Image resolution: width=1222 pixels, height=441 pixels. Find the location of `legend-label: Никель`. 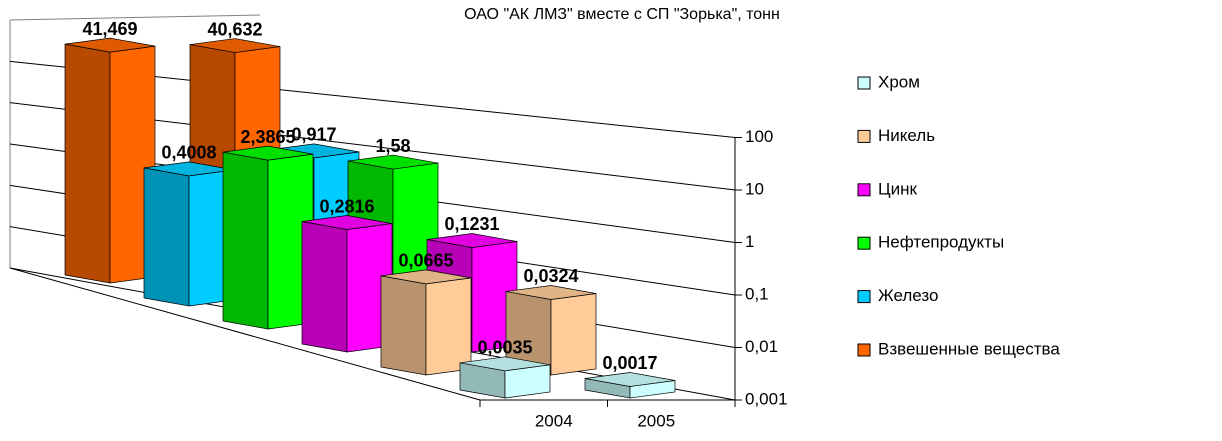

legend-label: Никель is located at coordinates (906, 135).